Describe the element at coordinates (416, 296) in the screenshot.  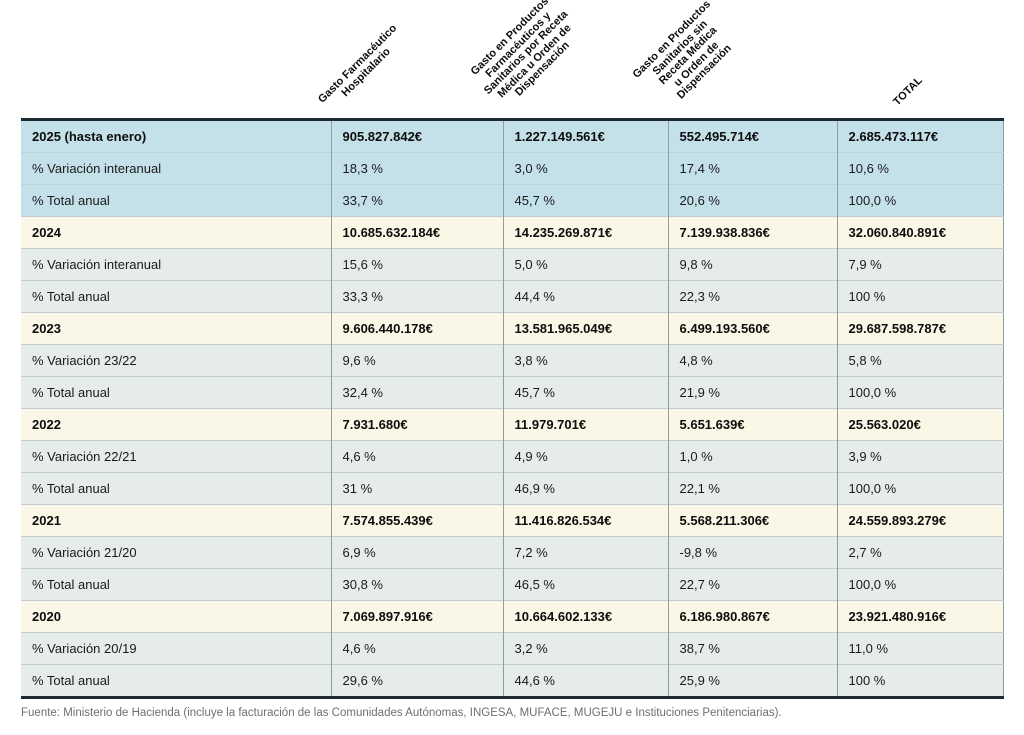
I see `cell: 33,3 %` at that location.